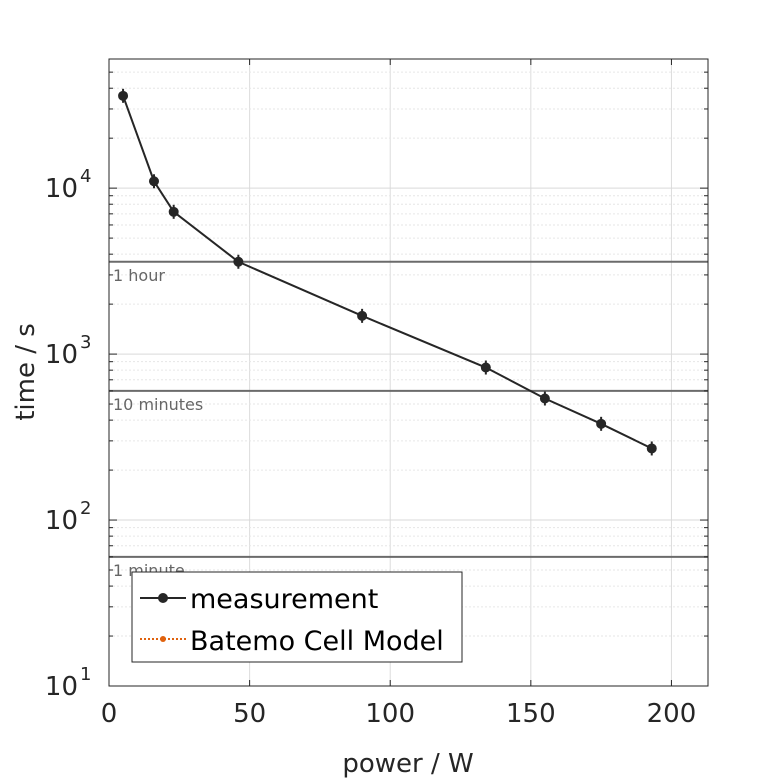 Image resolution: width=781 pixels, height=781 pixels. Describe the element at coordinates (249, 714) in the screenshot. I see `x-tick-label: 50` at that location.